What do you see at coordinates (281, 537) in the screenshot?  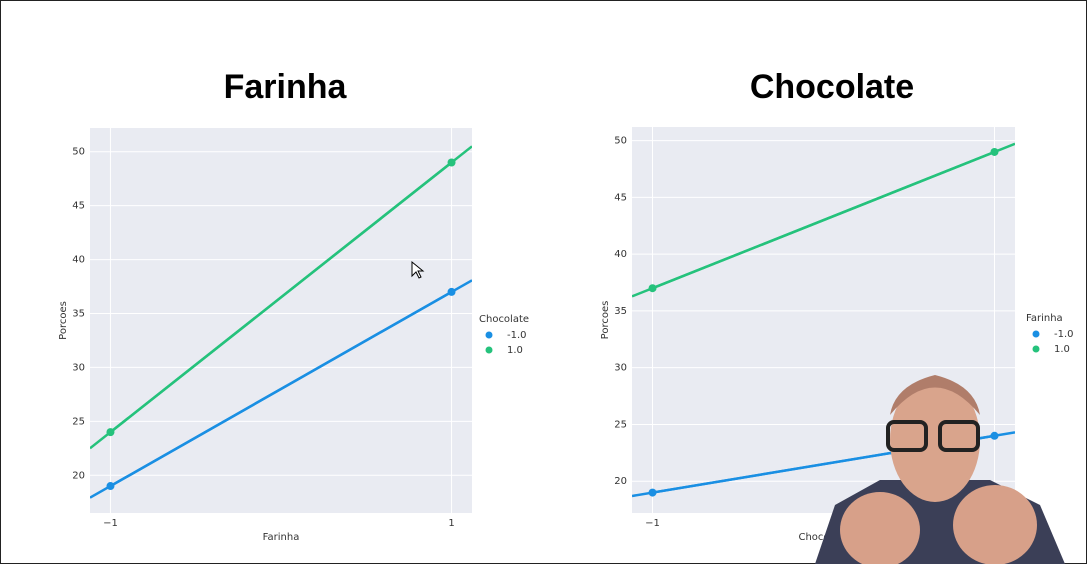 I see `x-axis-label: Farinha` at bounding box center [281, 537].